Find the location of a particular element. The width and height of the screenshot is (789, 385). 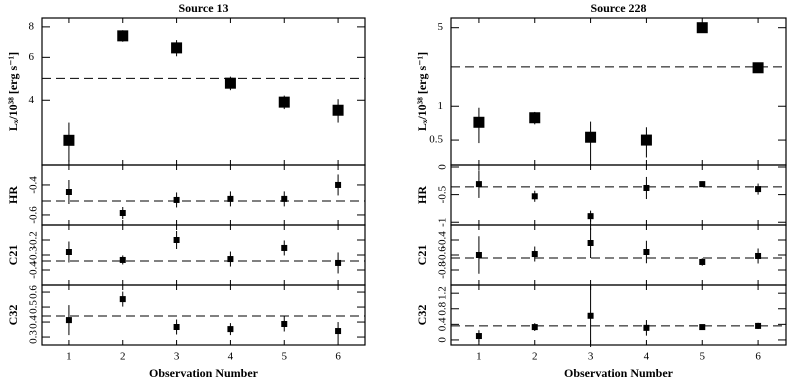

y-tick-label: -0.2 is located at coordinates (34, 239).